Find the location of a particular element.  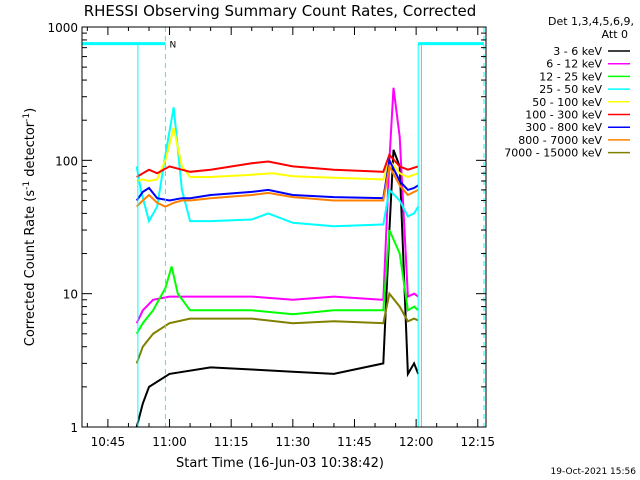

legend-label-4: 50 - 100 keV is located at coordinates (567, 102).